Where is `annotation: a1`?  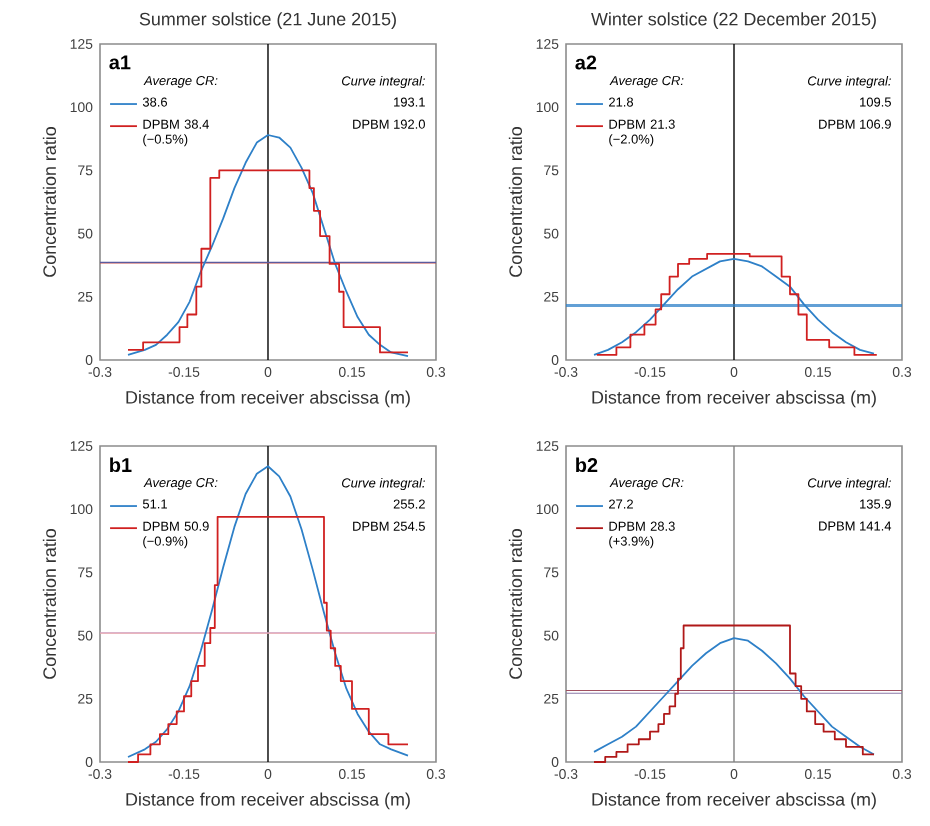 annotation: a1 is located at coordinates (120, 62).